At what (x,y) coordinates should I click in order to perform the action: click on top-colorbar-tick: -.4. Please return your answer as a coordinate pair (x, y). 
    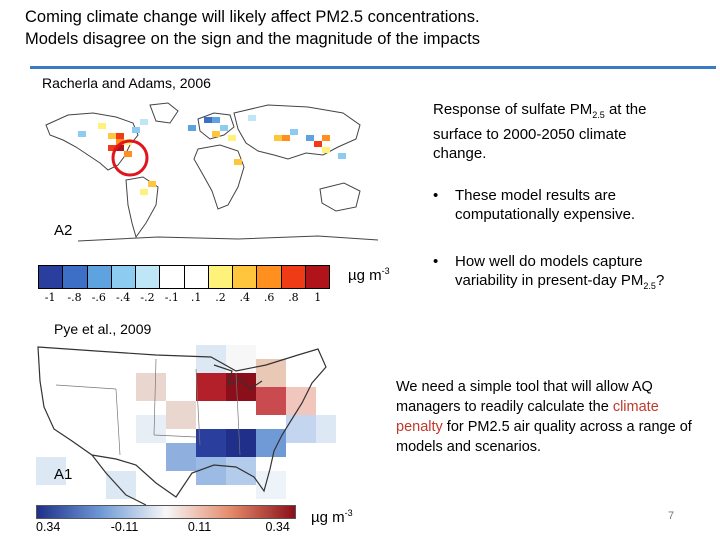
    Looking at the image, I should click on (123, 297).